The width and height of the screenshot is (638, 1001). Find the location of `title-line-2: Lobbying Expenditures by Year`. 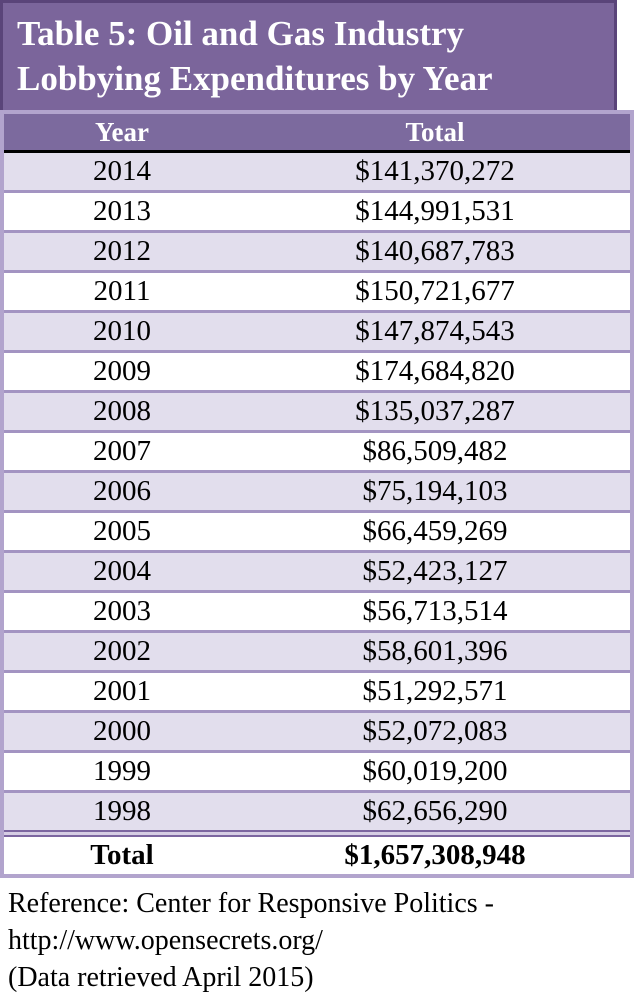

title-line-2: Lobbying Expenditures by Year is located at coordinates (255, 78).